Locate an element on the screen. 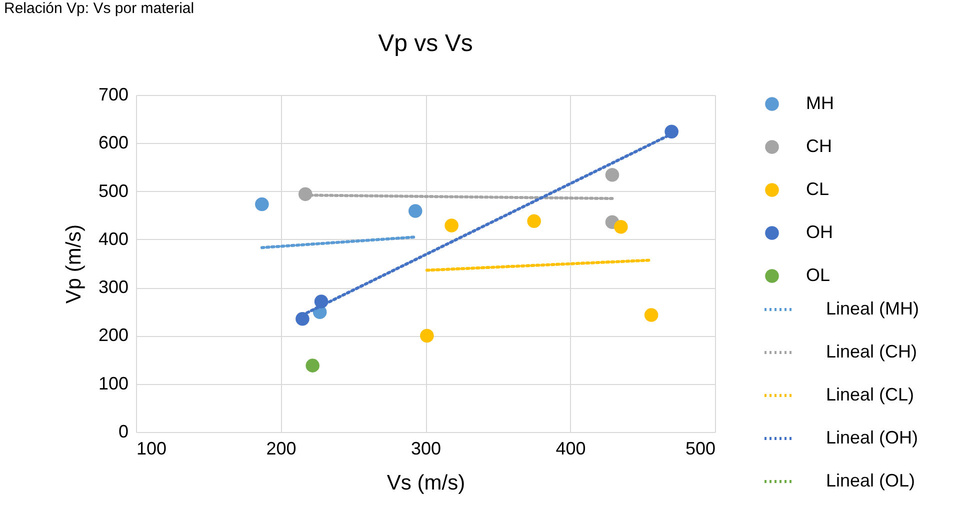 The image size is (978, 532). x-axis-title: Vs (m/s) is located at coordinates (426, 483).